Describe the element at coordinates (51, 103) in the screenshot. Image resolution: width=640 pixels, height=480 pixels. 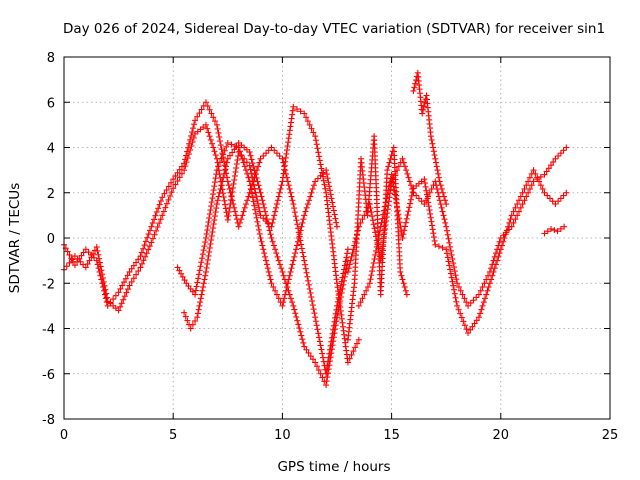
I see `y-tick-label: 6` at that location.